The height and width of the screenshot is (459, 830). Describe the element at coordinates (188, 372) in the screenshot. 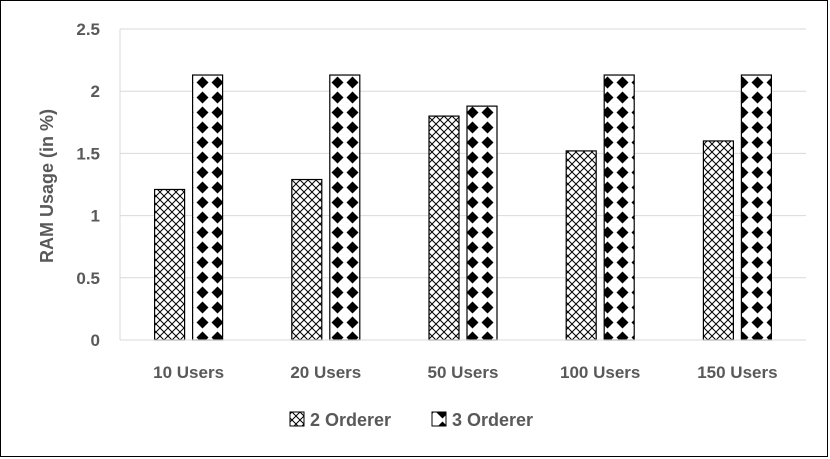

I see `x-tick-label: 10 Users` at that location.